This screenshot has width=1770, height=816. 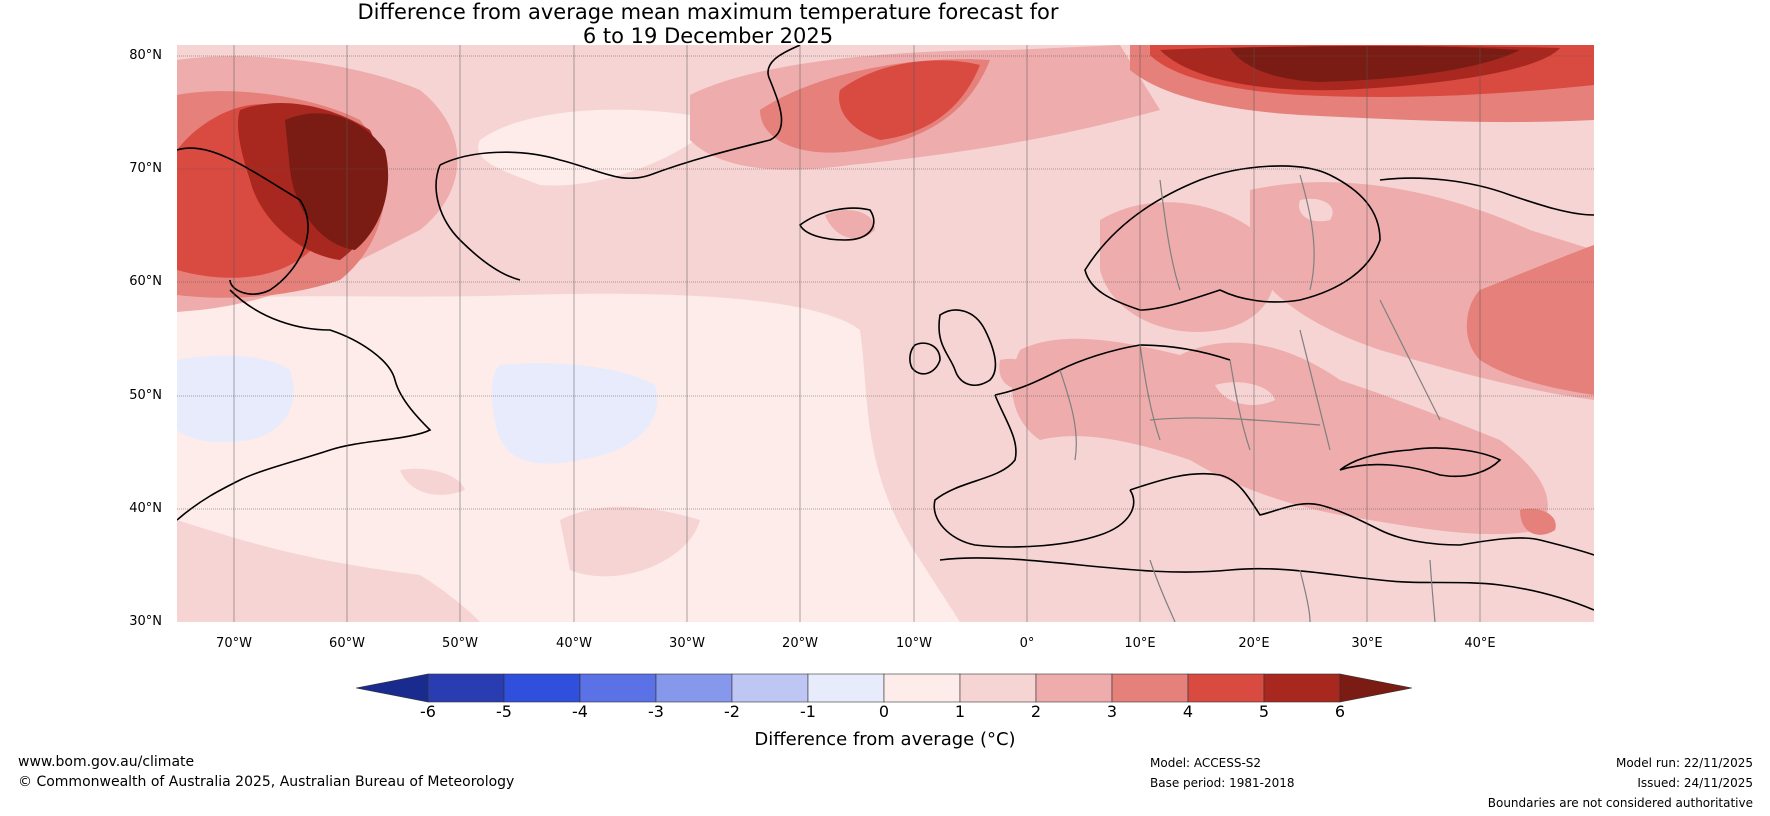 I want to click on border-norway-sweden, so click(x=1170, y=235).